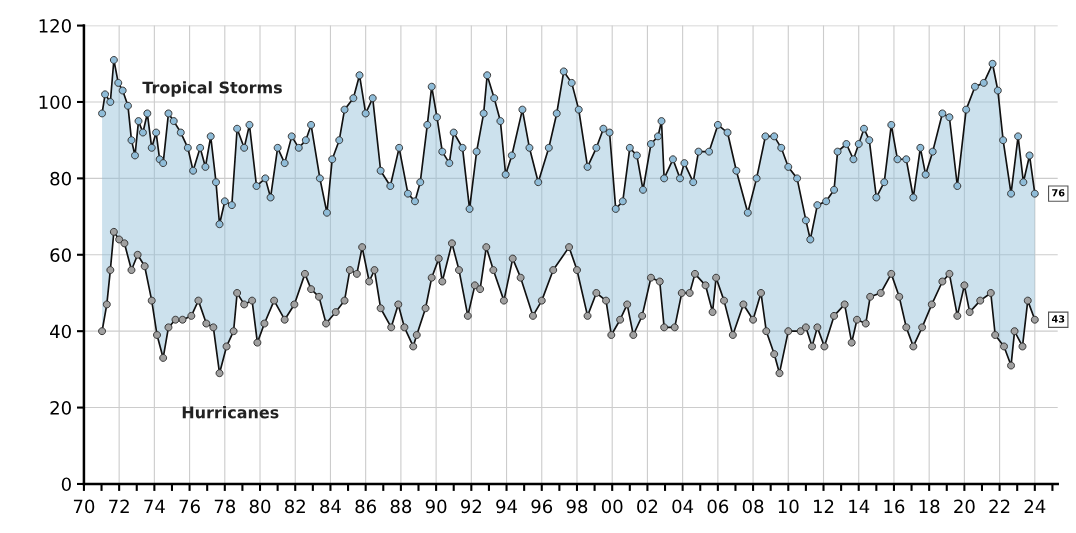  I want to click on x-tick-label: 08, so click(753, 506).